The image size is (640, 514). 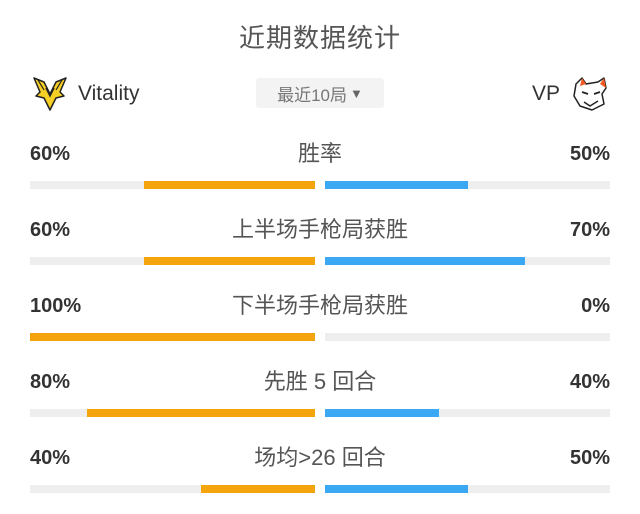 I want to click on dropdown-label: 最近10局, so click(x=312, y=95).